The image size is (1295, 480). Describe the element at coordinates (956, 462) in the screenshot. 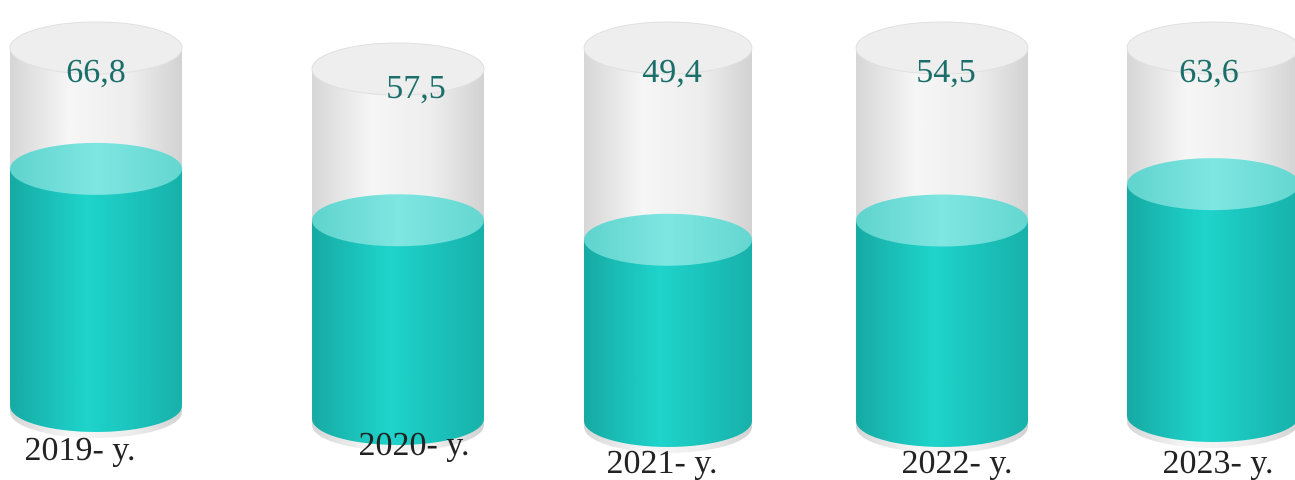

I see `category-label: 2022- y.` at that location.